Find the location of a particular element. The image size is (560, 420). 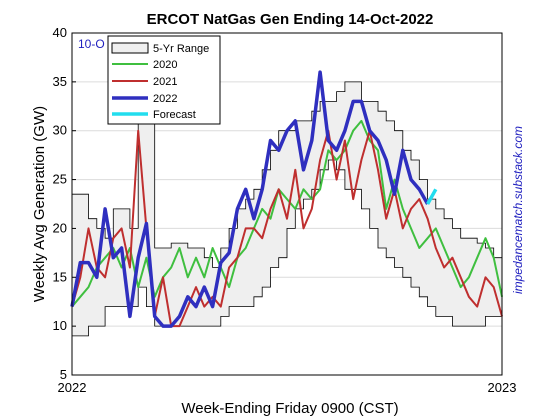

y-tick-label-20: 20 is located at coordinates (60, 227).